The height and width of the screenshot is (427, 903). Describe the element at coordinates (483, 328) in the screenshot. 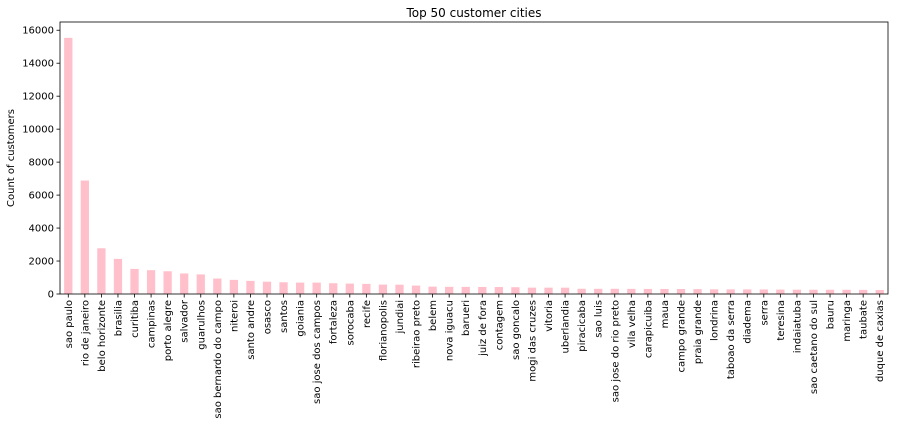

I see `x-tick-label: juiz de fora` at that location.